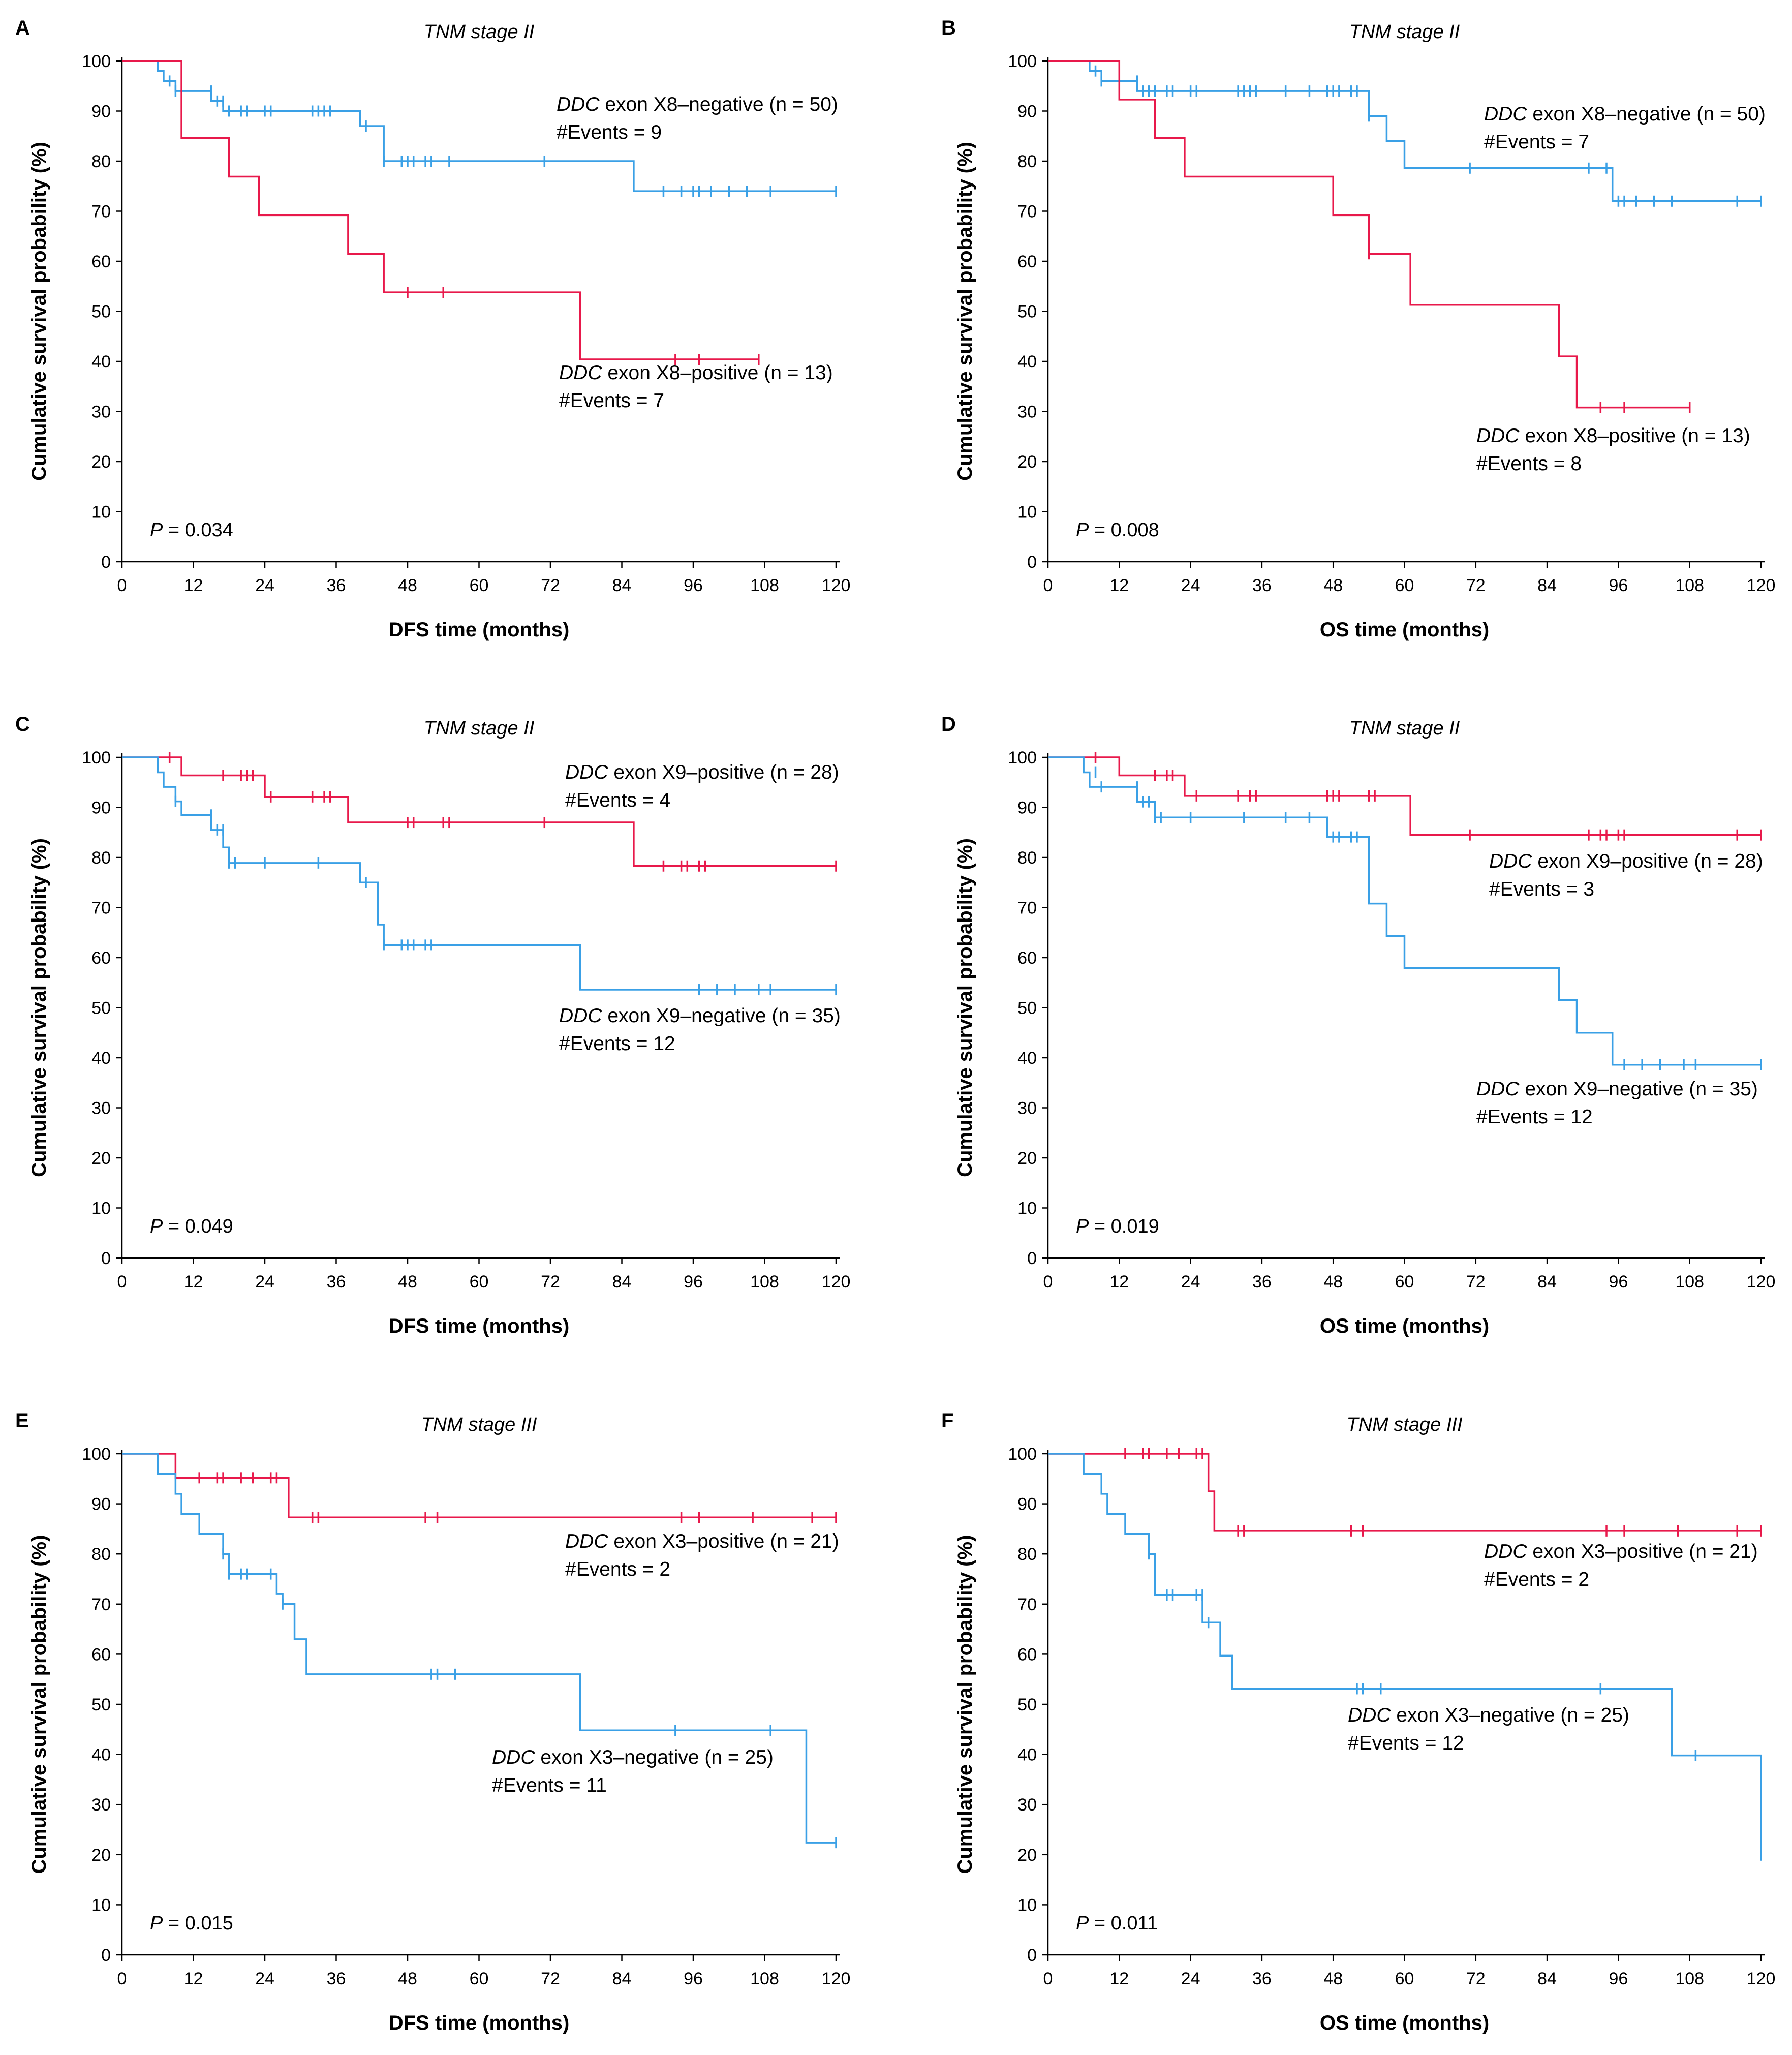  What do you see at coordinates (1027, 161) in the screenshot?
I see `panel-b-y-tick-label: 80` at bounding box center [1027, 161].